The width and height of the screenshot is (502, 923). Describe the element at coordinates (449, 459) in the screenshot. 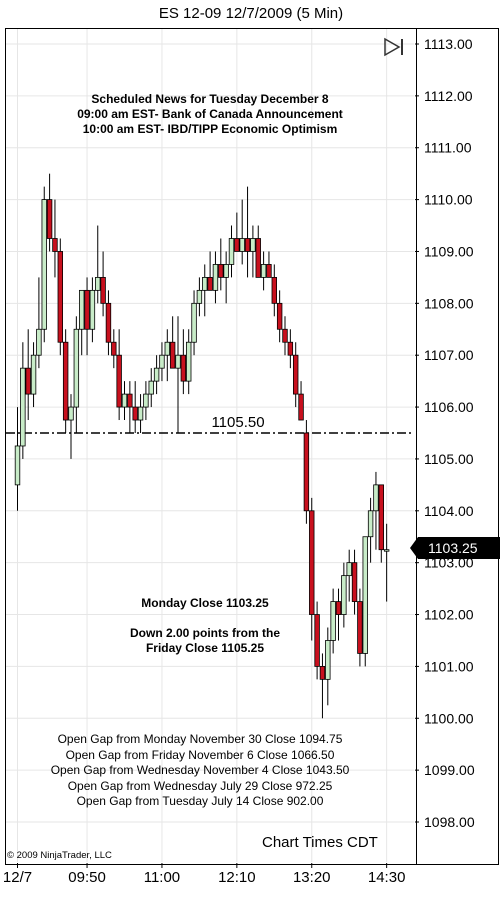

I see `y-tick-label: 1105.00` at that location.